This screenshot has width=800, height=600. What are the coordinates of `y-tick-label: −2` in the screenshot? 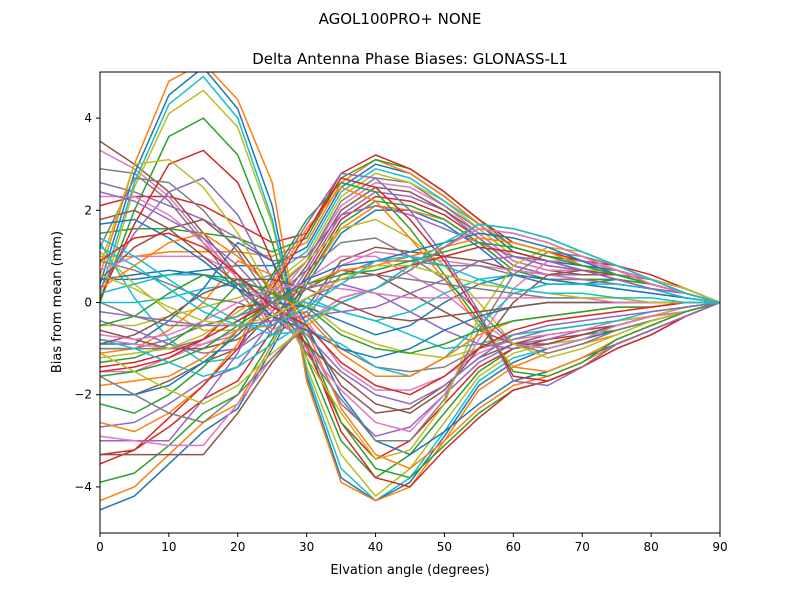 It's located at (83, 395).